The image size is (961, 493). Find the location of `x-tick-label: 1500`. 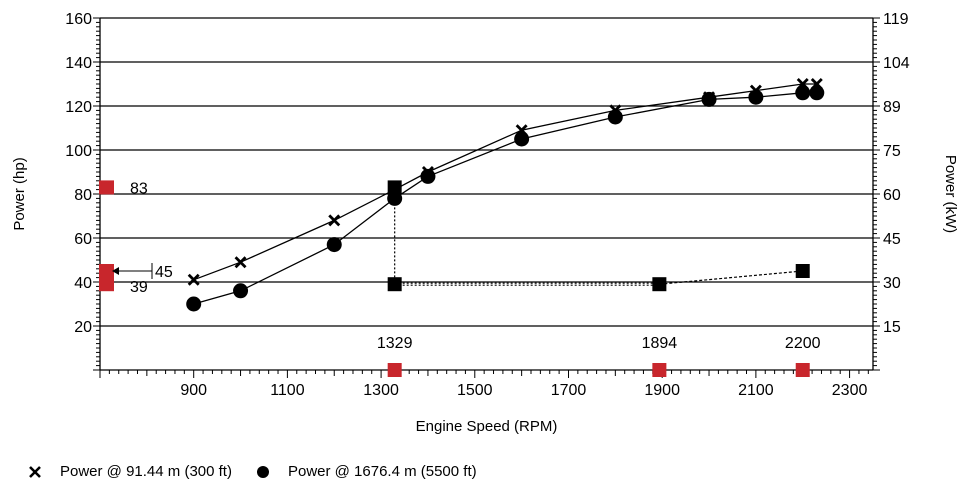

x-tick-label: 1500 is located at coordinates (475, 390).